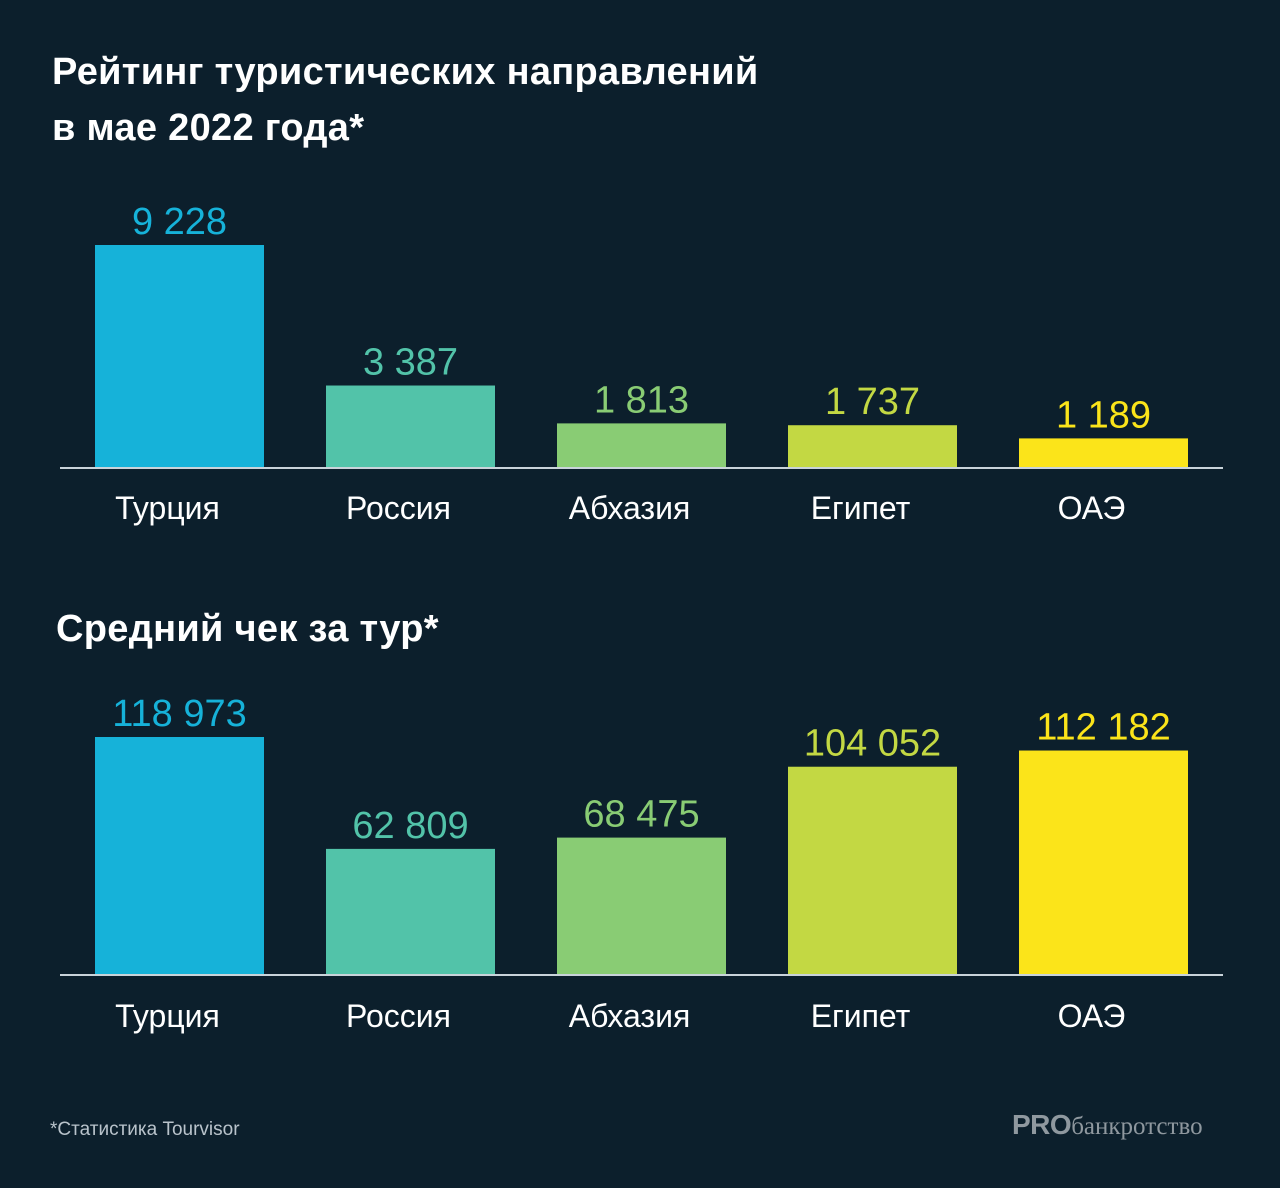  Describe the element at coordinates (641, 400) in the screenshot. I see `value-label-1-2: 1 813` at that location.